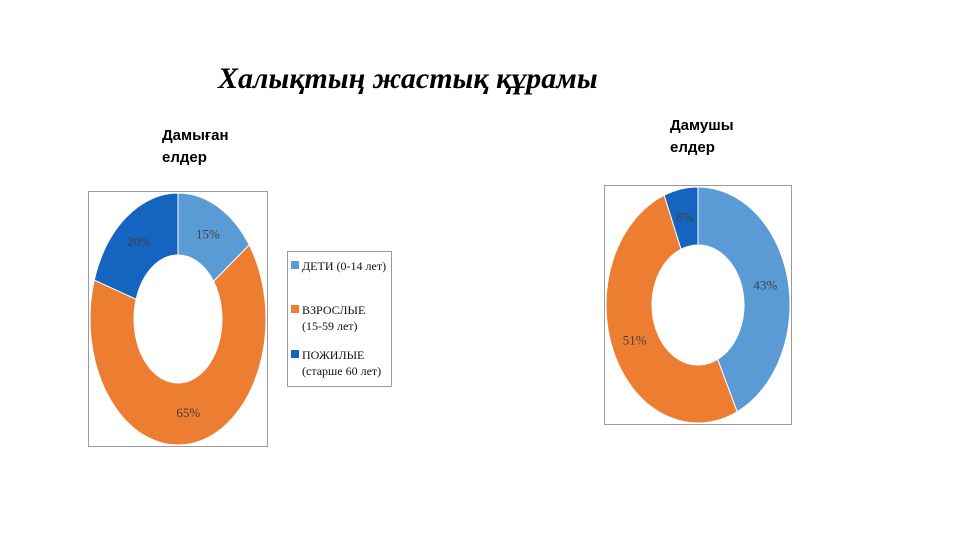 This screenshot has width=960, height=540. I want to click on donut-chart-svg: 43% 51% 6%, so click(698, 305).